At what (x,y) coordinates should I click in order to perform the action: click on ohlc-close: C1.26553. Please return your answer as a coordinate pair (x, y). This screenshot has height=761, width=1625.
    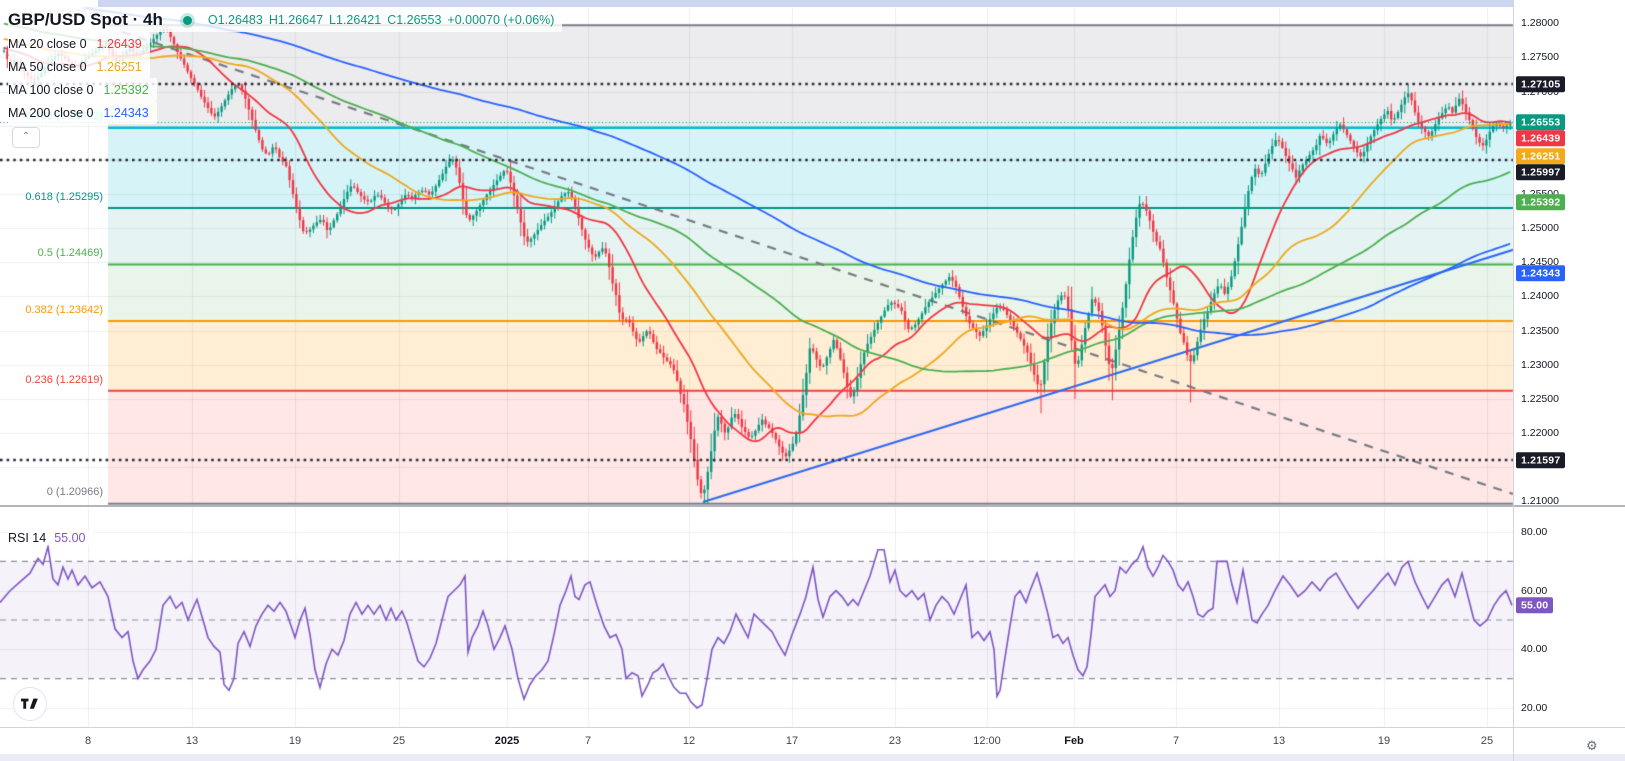
    Looking at the image, I should click on (414, 20).